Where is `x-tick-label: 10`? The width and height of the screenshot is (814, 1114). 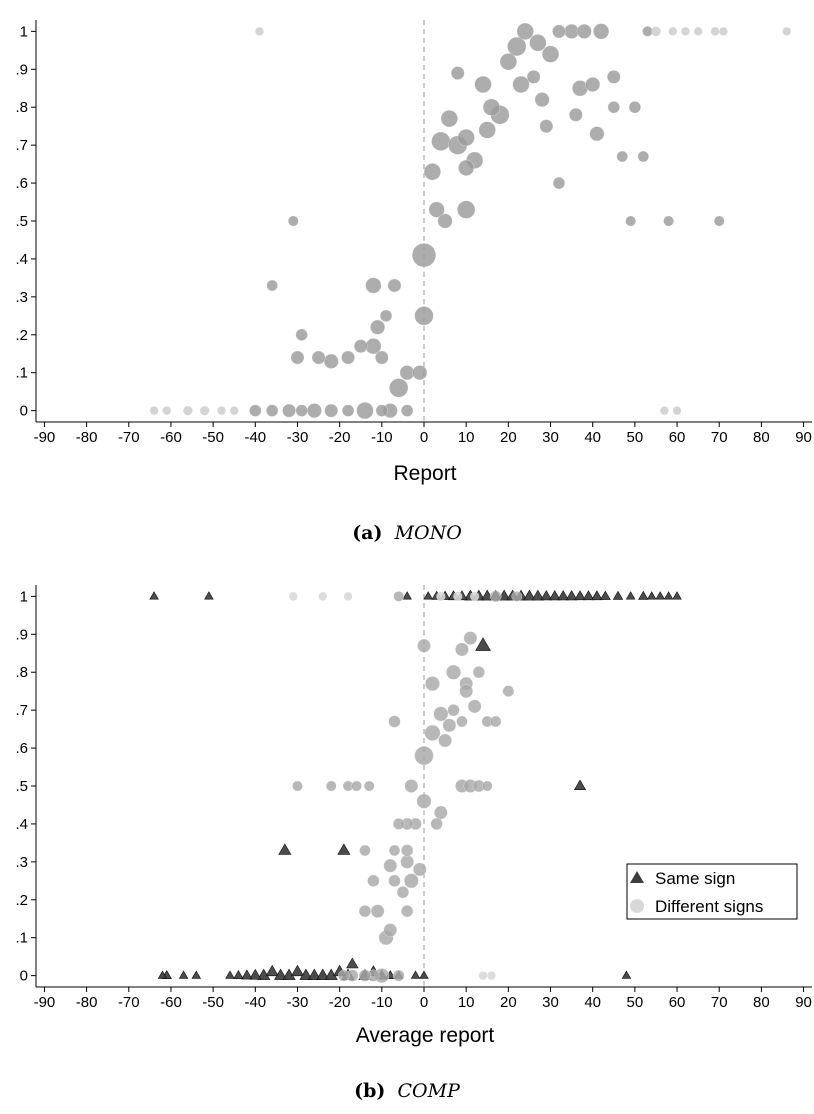 x-tick-label: 10 is located at coordinates (466, 1002).